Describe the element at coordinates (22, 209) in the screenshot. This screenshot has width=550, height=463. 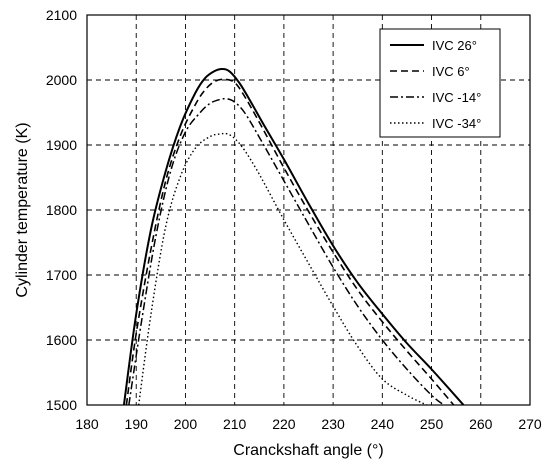
I see `y-axis-title: Cylinder temperature (K)` at that location.